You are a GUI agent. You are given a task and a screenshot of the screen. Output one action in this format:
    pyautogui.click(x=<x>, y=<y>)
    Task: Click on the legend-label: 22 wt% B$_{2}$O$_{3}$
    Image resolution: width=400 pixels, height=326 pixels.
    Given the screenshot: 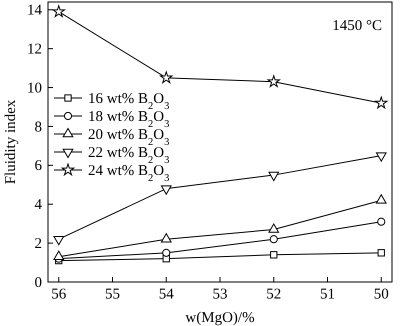 What is the action you would take?
    pyautogui.click(x=129, y=155)
    